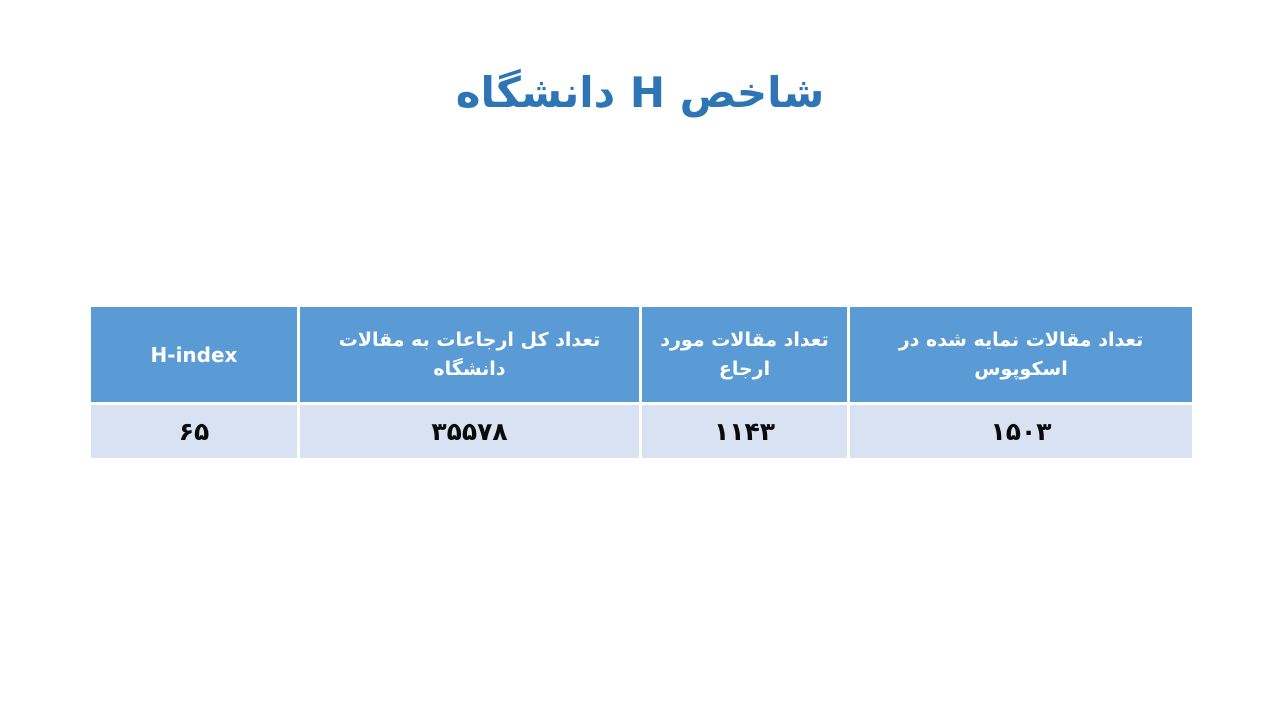 This screenshot has height=720, width=1280. I want to click on value-cited-articles: ۱۱۴۳, so click(744, 431).